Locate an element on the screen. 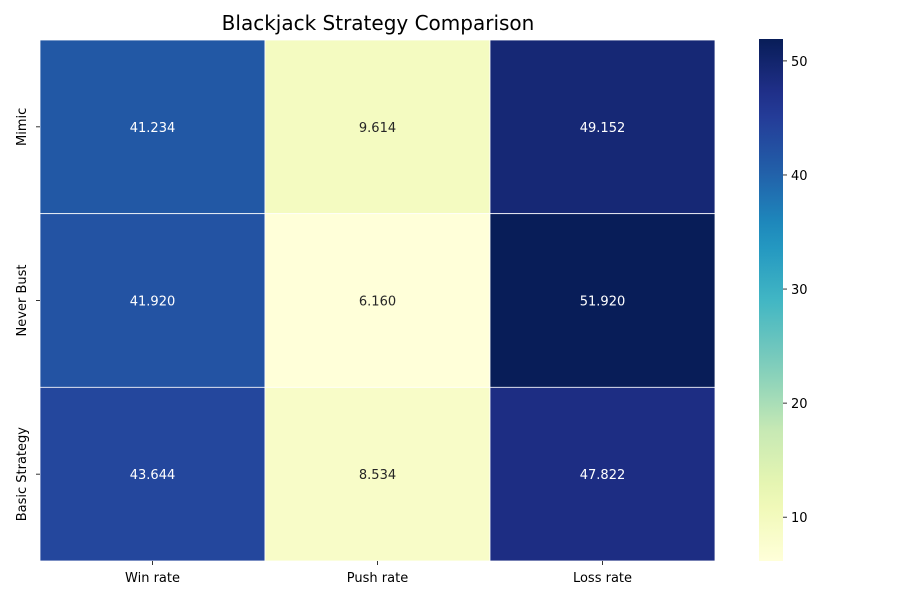 The height and width of the screenshot is (604, 900). cell-value-label: 41.234 is located at coordinates (153, 128).